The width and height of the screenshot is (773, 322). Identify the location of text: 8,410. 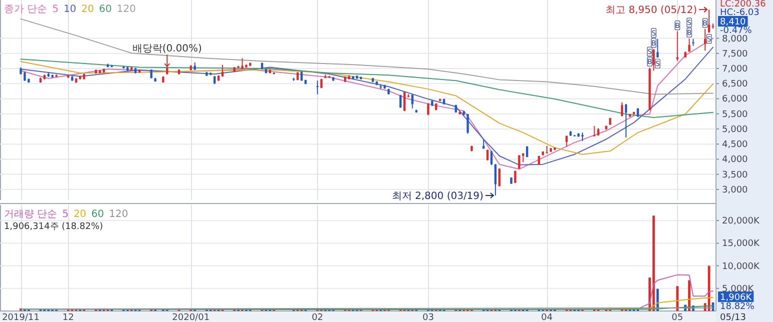
(733, 23).